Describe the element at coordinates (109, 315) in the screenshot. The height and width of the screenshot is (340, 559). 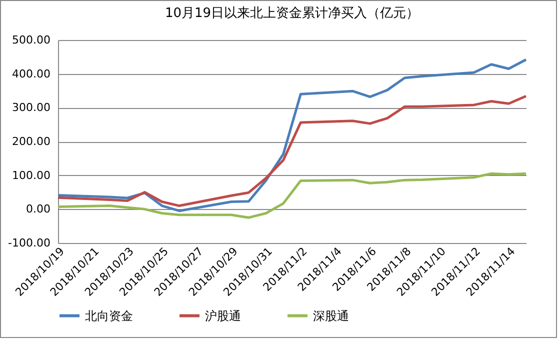
I see `legend-label: 北向资金` at that location.